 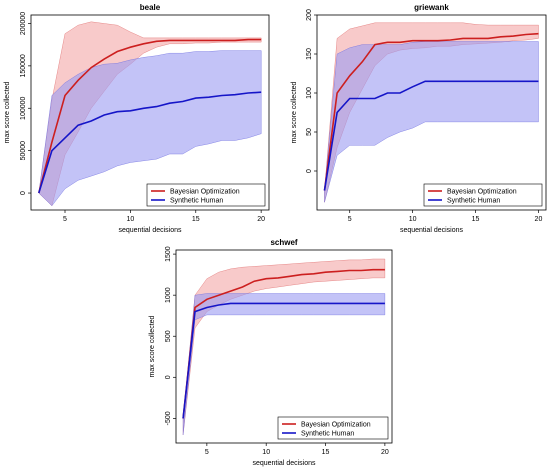 I want to click on y-tick-label: 100000, so click(x=23, y=107).